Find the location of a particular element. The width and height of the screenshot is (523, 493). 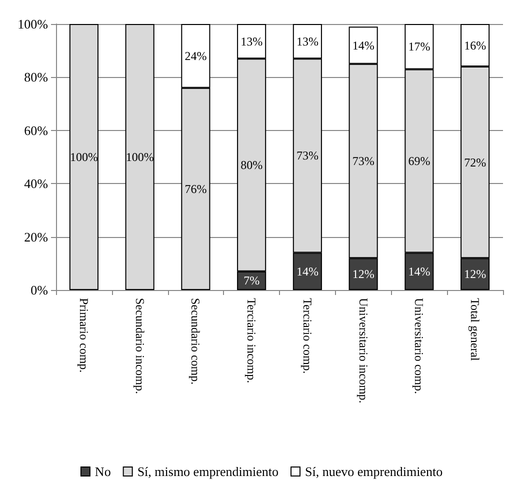

y-tick-label: 60% is located at coordinates (36, 130).